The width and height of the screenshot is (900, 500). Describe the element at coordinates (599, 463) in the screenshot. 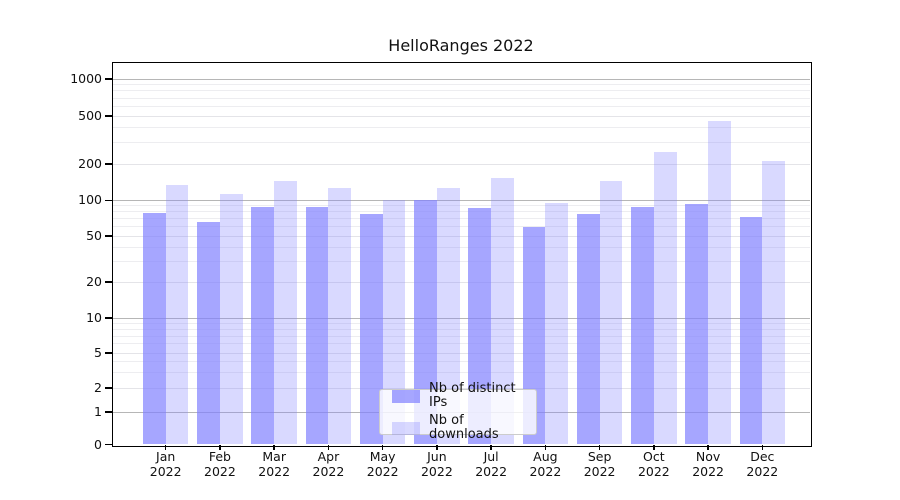

I see `x-tick-label: Sep 2022` at that location.